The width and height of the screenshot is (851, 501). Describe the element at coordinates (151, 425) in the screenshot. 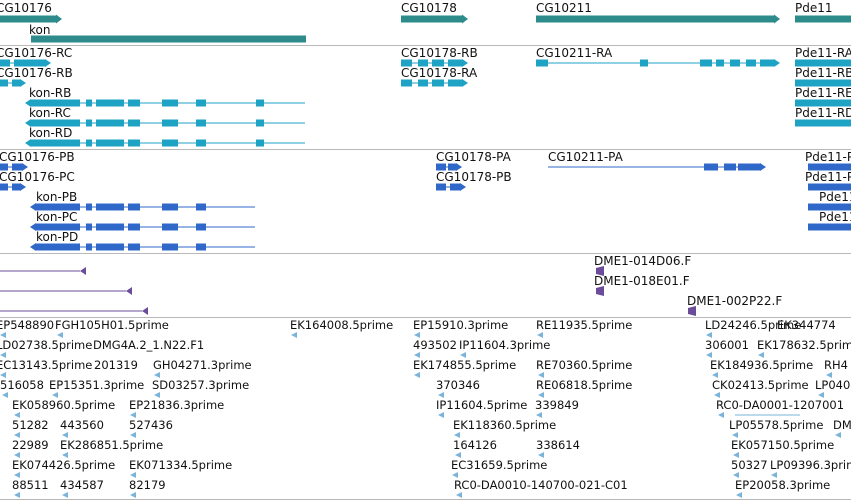

I see `est-label: 527436` at that location.